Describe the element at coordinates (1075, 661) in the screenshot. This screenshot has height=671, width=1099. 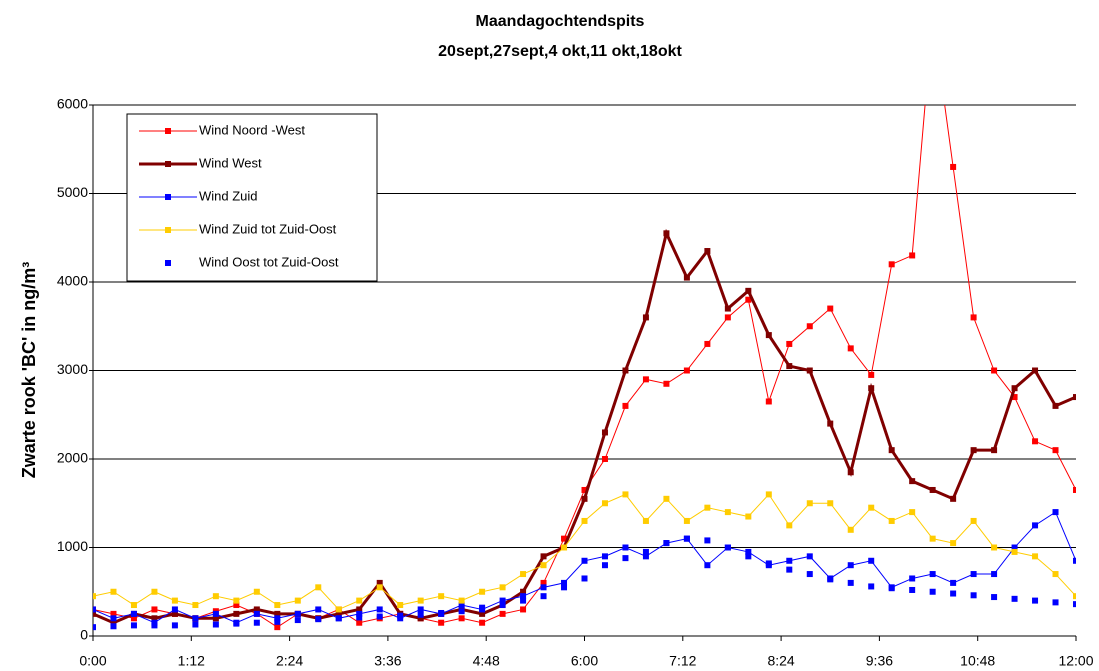
I see `x-tick-label: 12:00` at that location.